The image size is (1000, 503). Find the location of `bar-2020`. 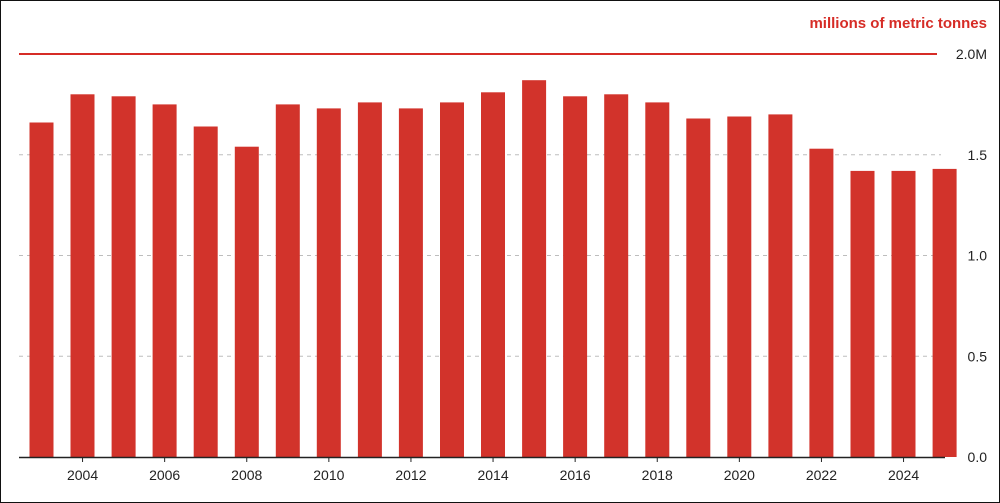

bar-2020 is located at coordinates (739, 286).